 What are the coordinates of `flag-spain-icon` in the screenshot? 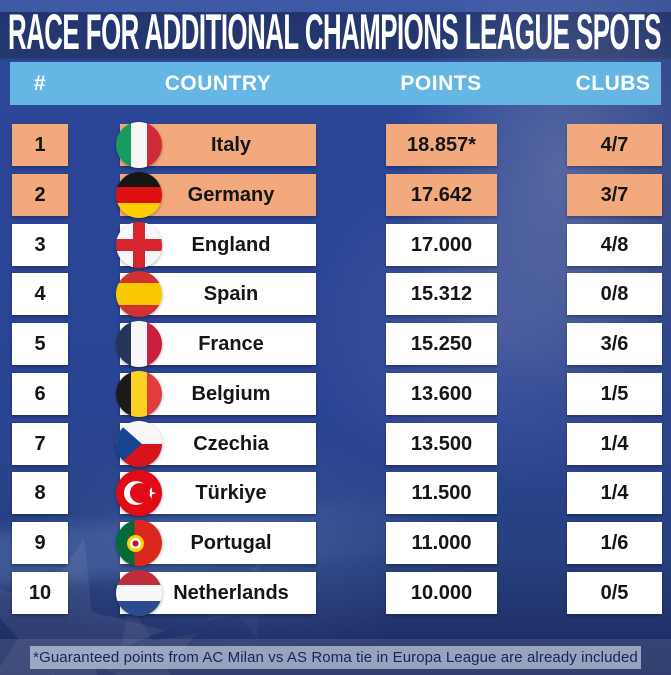 It's located at (139, 294).